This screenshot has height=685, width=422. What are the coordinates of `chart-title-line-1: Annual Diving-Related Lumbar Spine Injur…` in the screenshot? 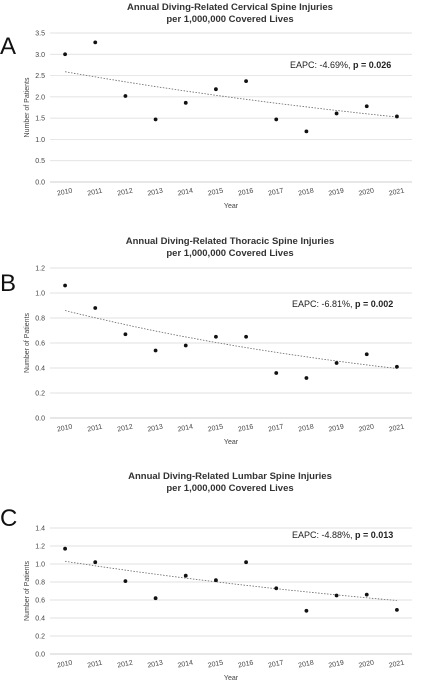 It's located at (230, 476).